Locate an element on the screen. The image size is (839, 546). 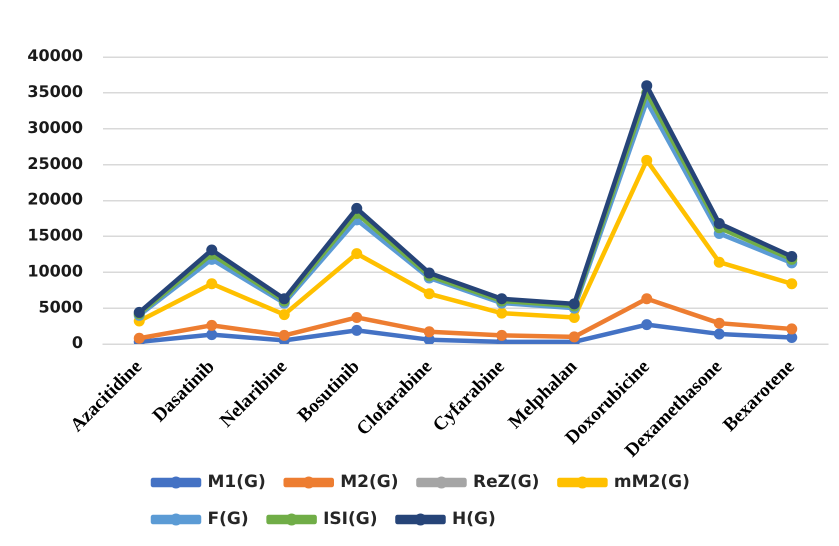
y-tick-label: 0 is located at coordinates (77, 342).